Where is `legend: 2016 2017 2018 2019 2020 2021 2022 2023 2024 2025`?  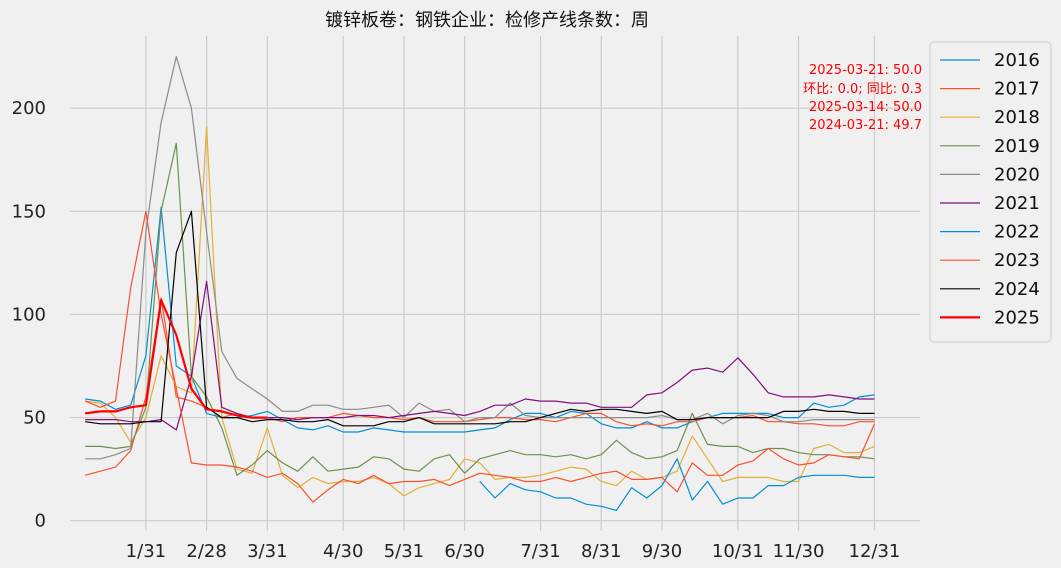
legend: 2016 2017 2018 2019 2020 2021 2022 2023 2024 2025 is located at coordinates (990, 192).